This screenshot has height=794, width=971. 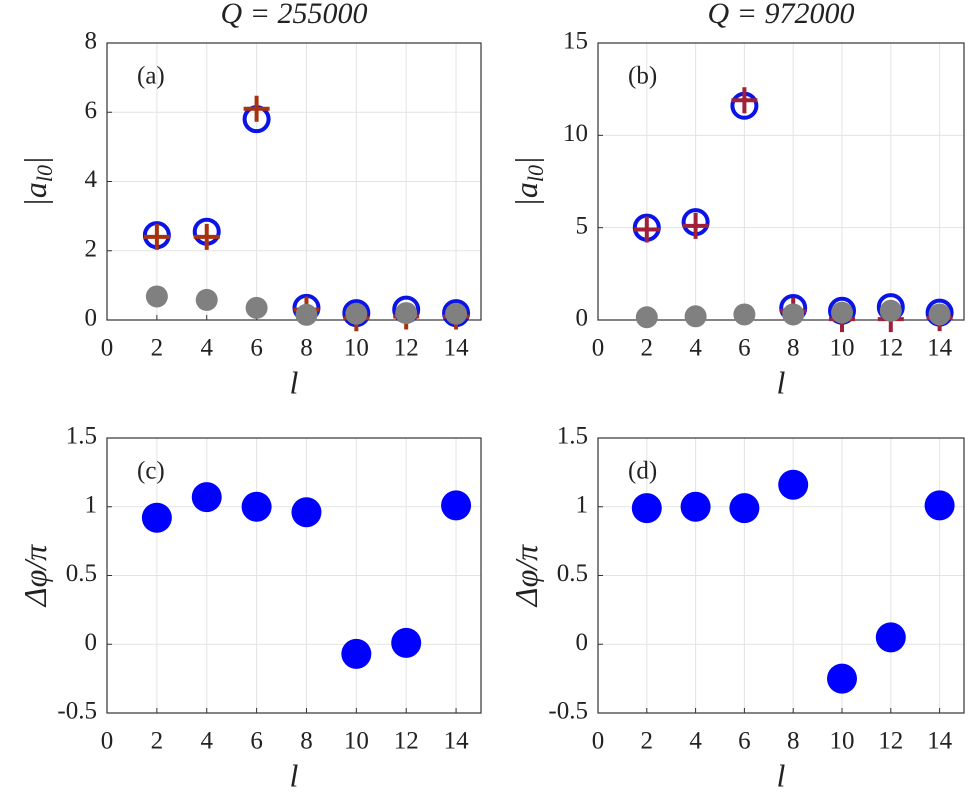 I want to click on y-tick-label: 2, so click(x=91, y=248).